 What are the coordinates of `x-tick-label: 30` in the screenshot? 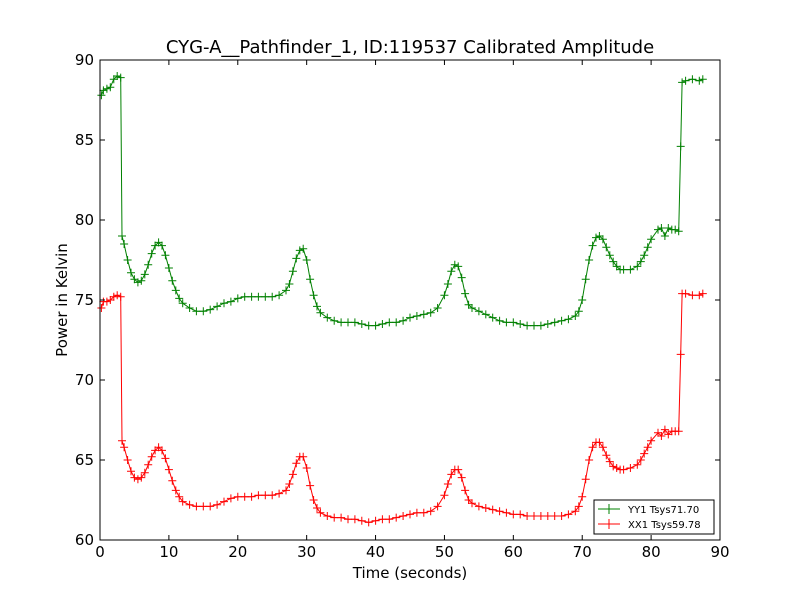 It's located at (306, 552).